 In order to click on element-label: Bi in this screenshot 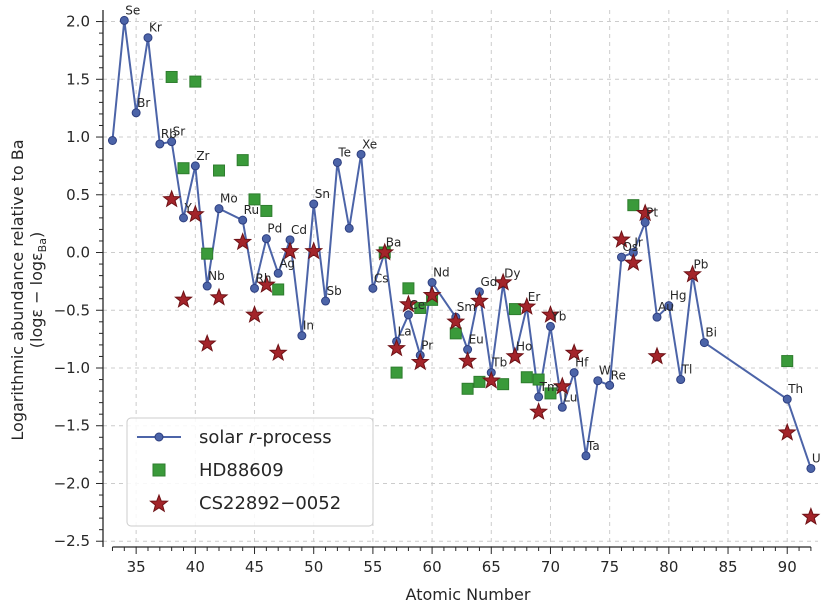, I will do `click(711, 333)`.